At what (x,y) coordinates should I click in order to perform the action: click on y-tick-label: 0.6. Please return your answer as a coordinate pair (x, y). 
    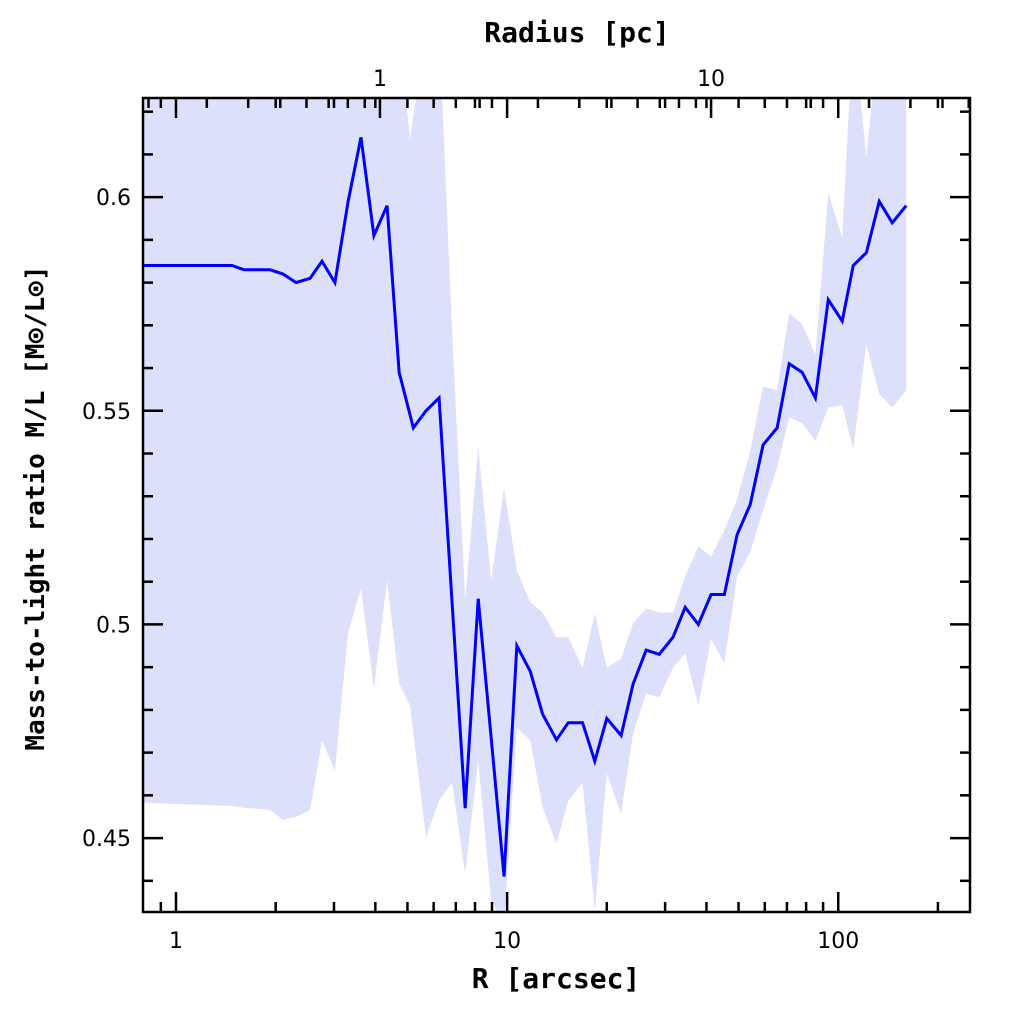
    Looking at the image, I should click on (113, 198).